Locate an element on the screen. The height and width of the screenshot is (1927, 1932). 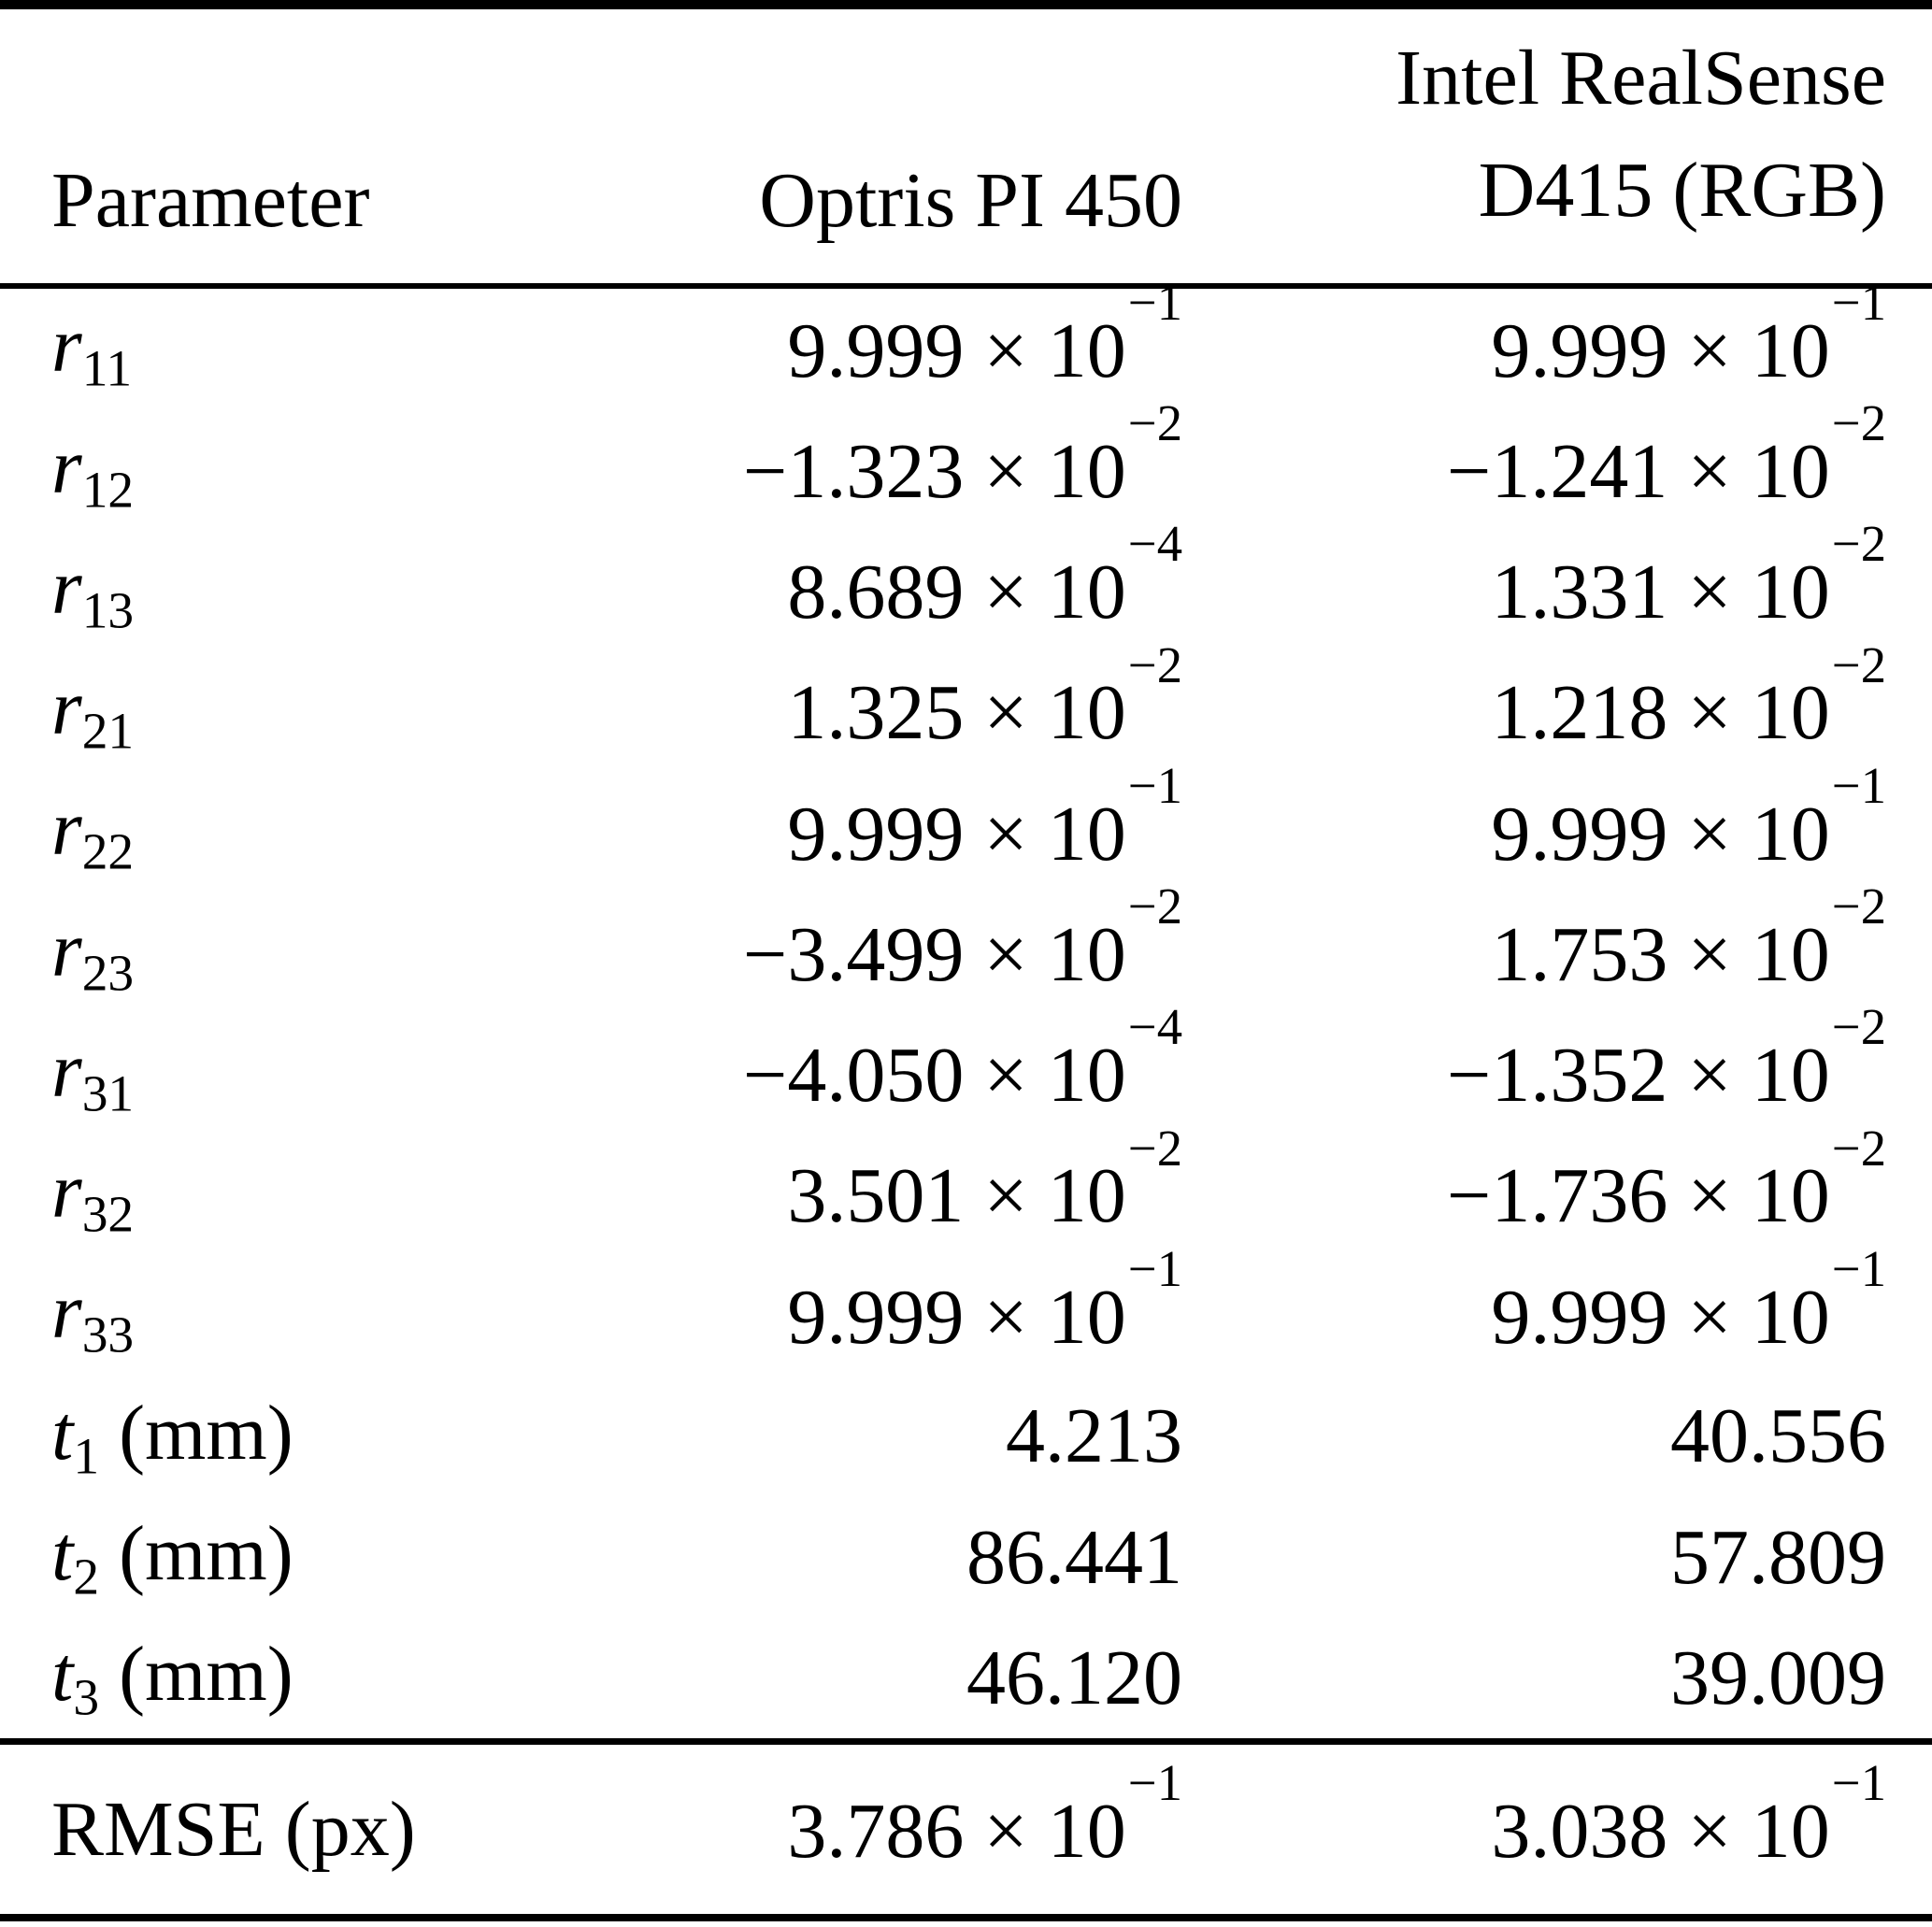
param-label: r12 is located at coordinates (248, 470).